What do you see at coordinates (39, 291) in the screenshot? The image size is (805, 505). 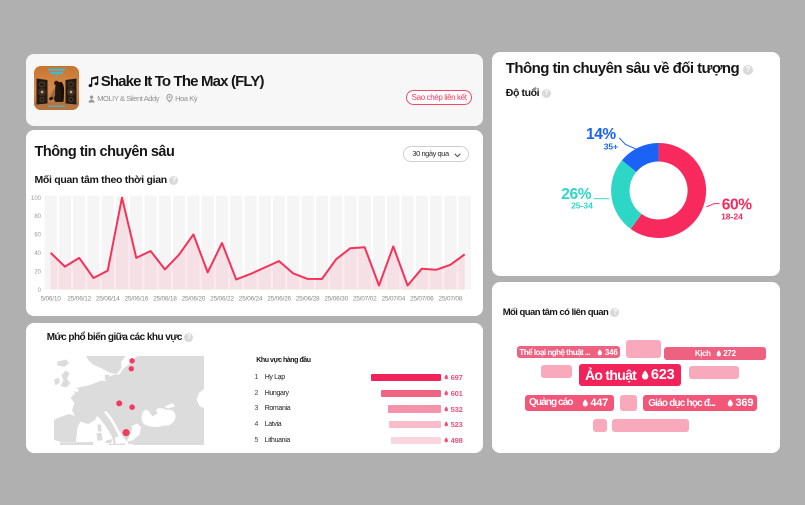 I see `svg-text: 0` at bounding box center [39, 291].